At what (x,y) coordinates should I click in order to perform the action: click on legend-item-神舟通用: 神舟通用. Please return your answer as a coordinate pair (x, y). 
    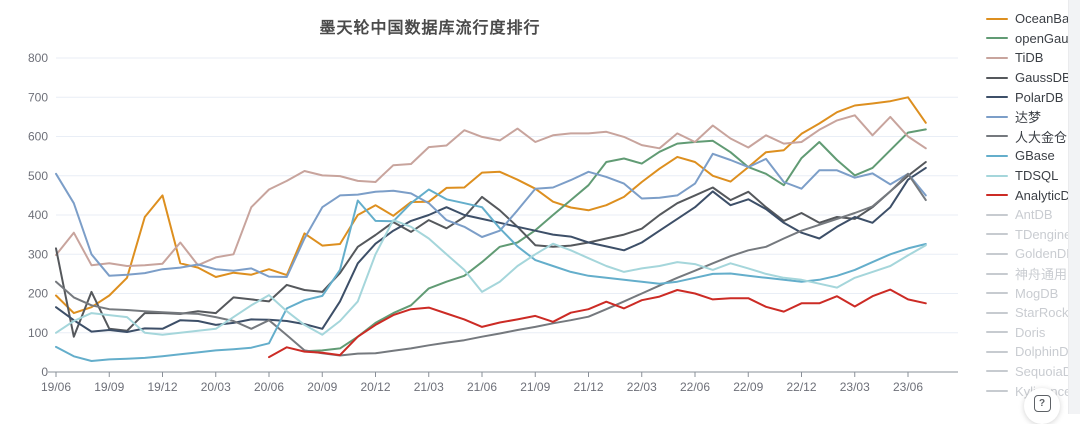
    Looking at the image, I should click on (1033, 274).